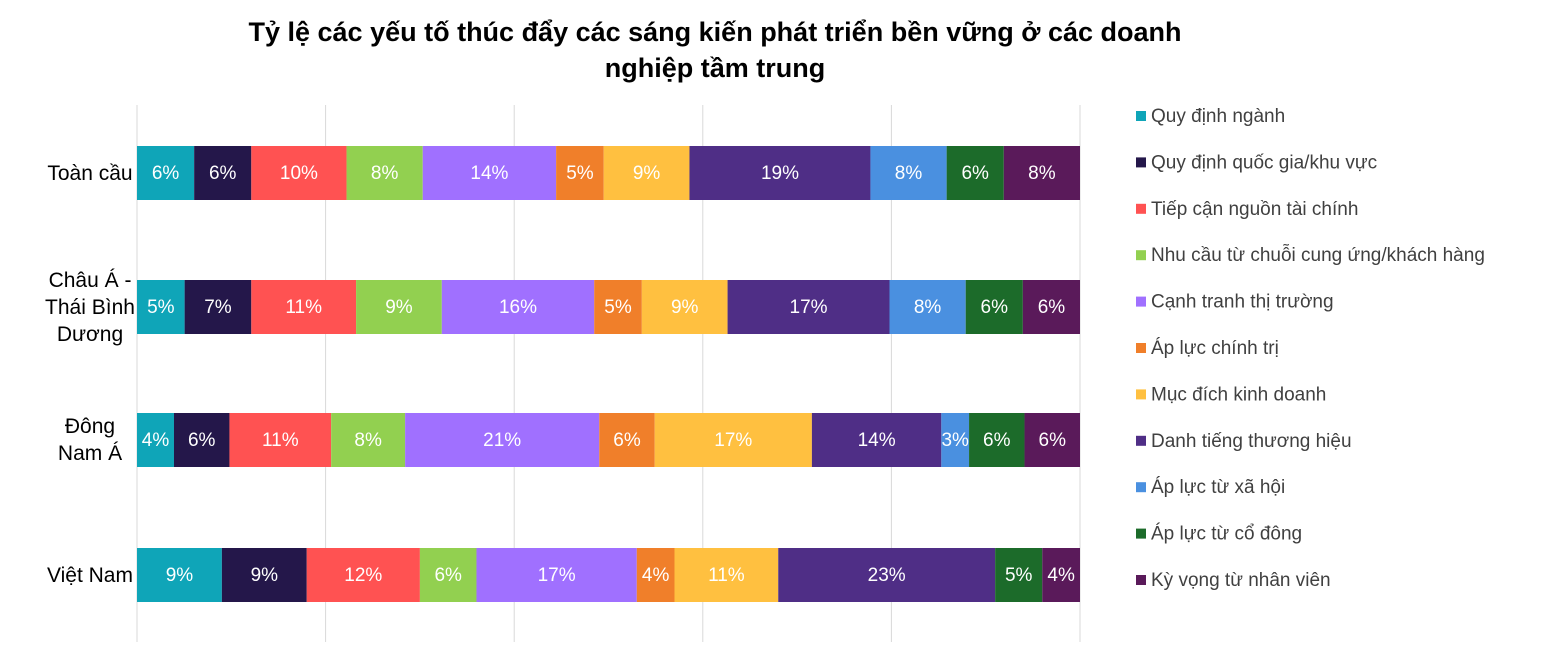 This screenshot has height=669, width=1551. I want to click on y-tick-label: Toàn cầu, so click(90, 173).